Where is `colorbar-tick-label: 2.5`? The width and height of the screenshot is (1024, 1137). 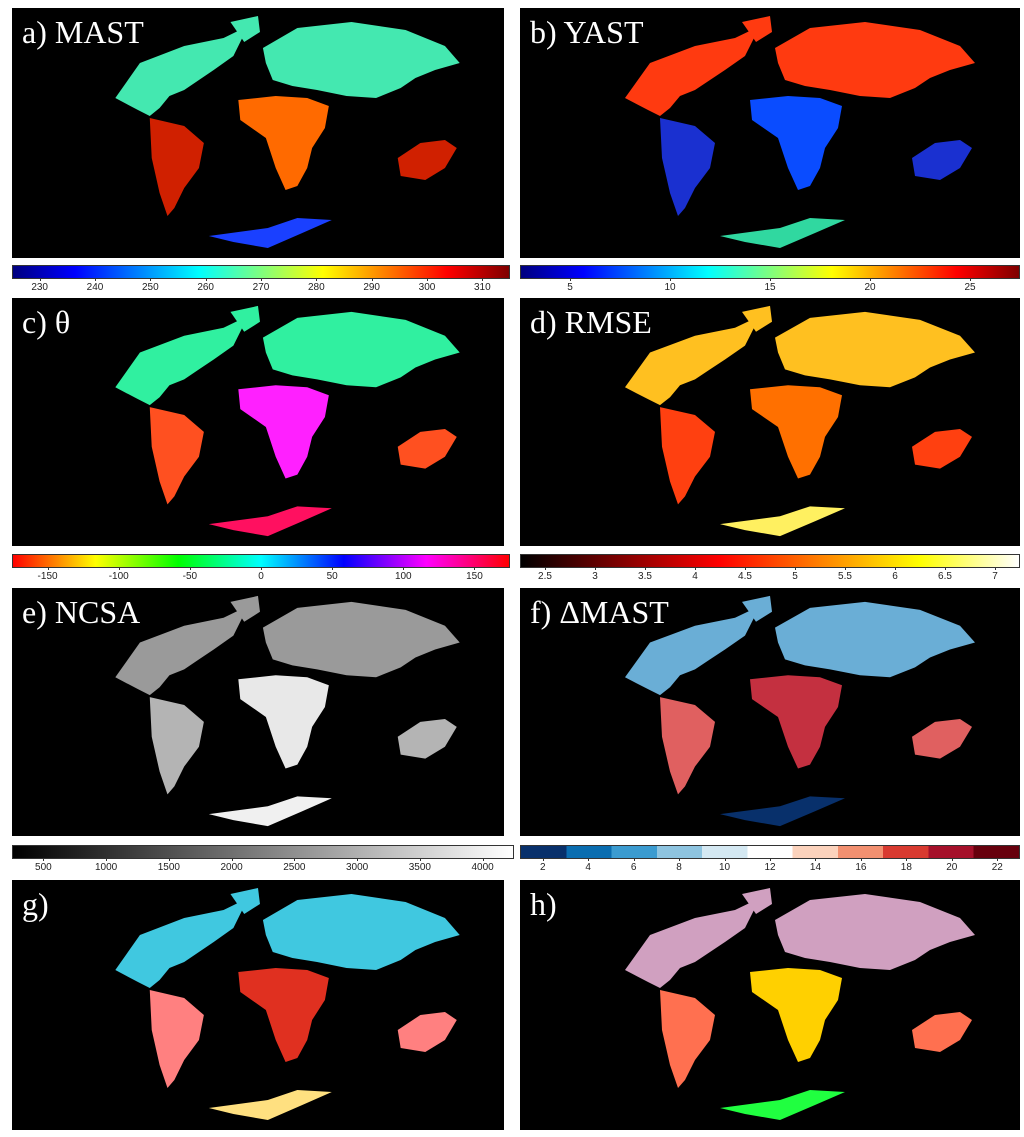 colorbar-tick-label: 2.5 is located at coordinates (545, 576).